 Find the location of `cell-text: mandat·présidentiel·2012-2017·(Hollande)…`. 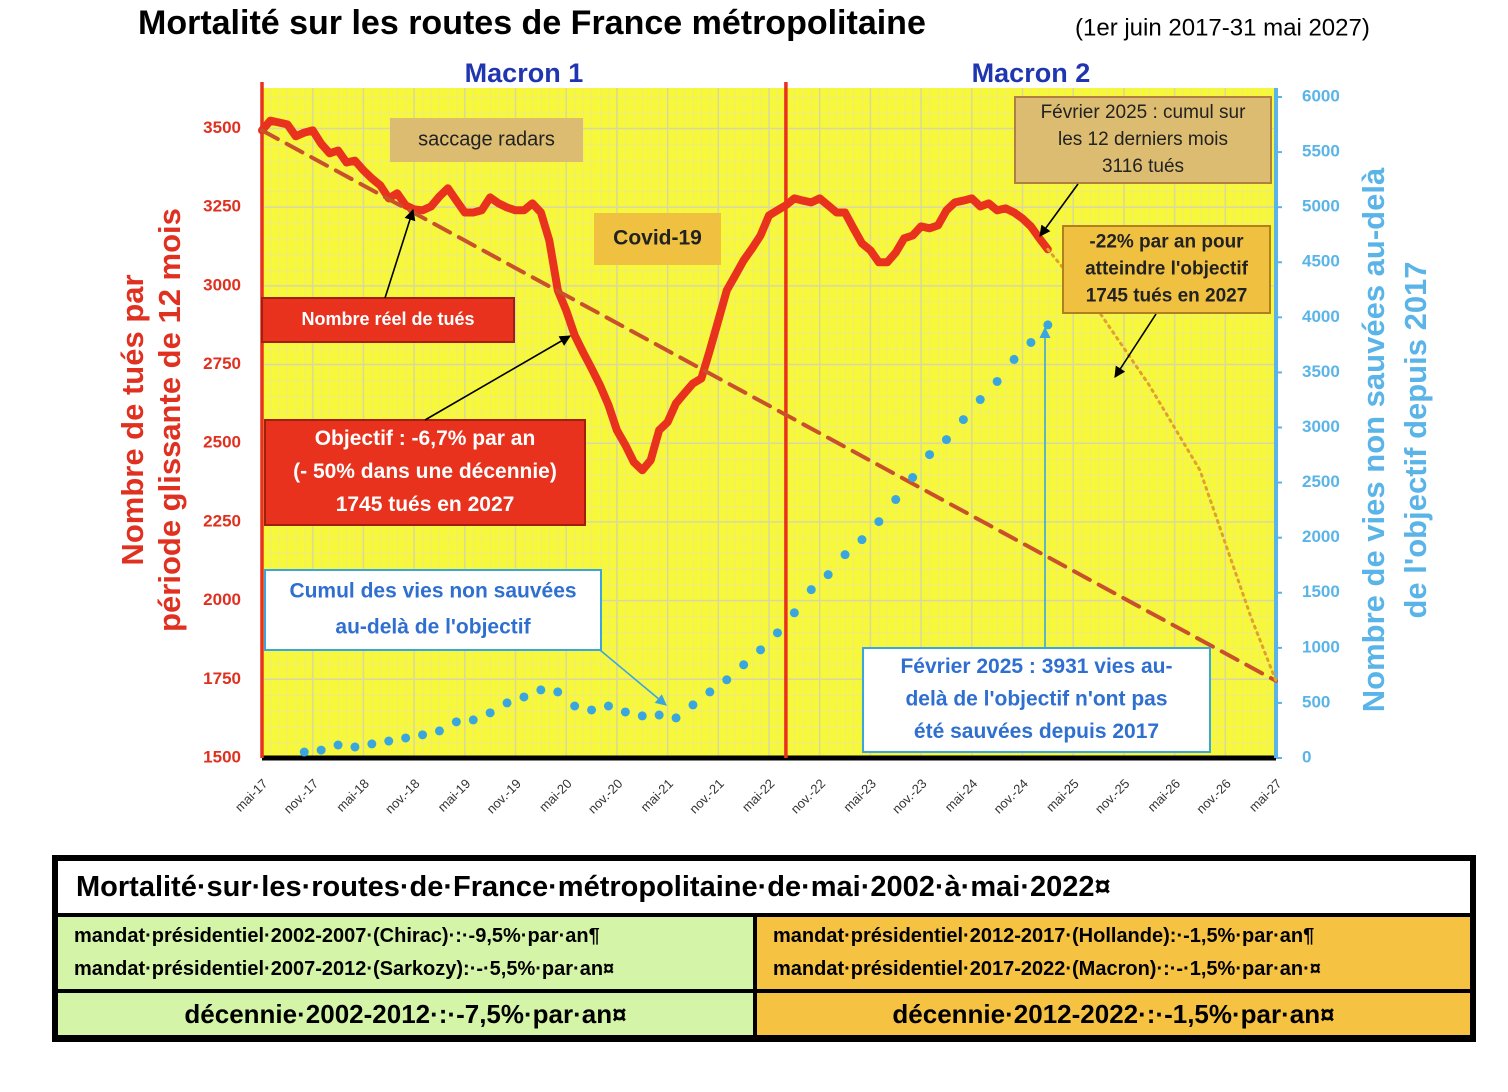

cell-text: mandat·présidentiel·2012-2017·(Hollande)… is located at coordinates (1044, 936).